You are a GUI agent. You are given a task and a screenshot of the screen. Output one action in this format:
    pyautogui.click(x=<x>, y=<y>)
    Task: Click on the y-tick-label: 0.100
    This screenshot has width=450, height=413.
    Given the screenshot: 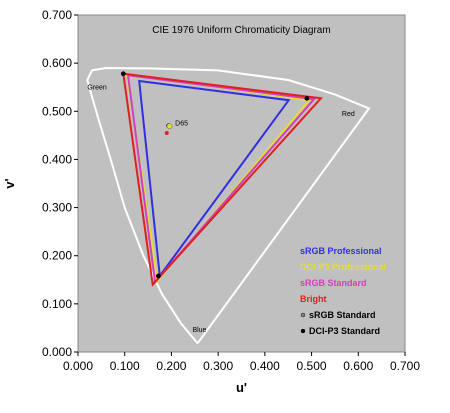 What is the action you would take?
    pyautogui.click(x=57, y=304)
    